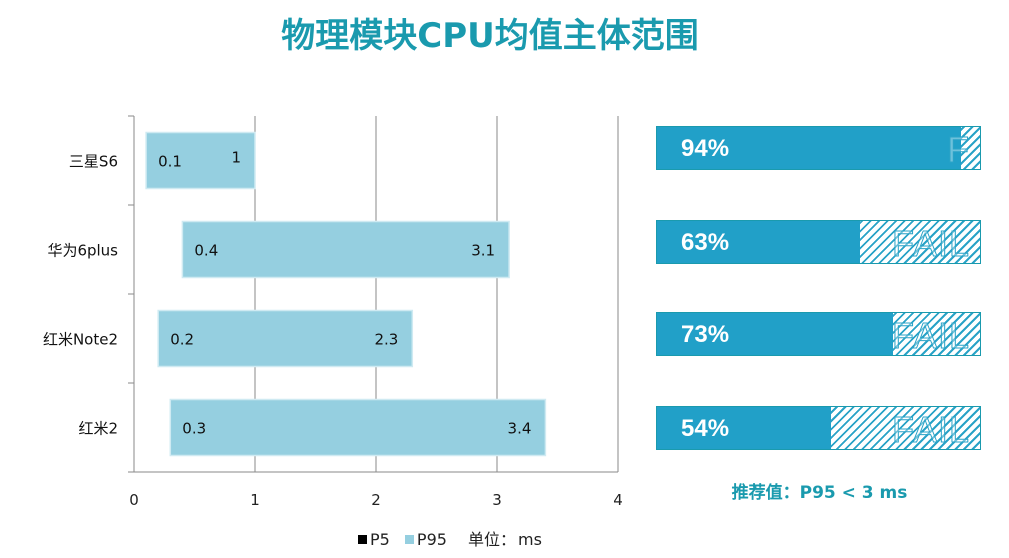  I want to click on pass-percent-label-3: 54%, so click(705, 428).